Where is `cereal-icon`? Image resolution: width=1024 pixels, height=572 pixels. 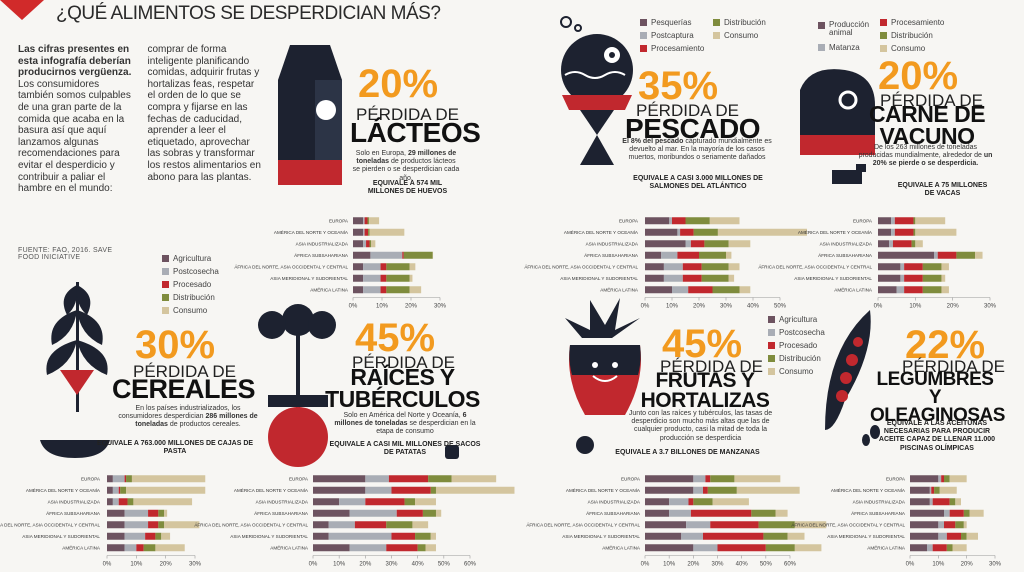
cereal-icon is located at coordinates (75, 370).